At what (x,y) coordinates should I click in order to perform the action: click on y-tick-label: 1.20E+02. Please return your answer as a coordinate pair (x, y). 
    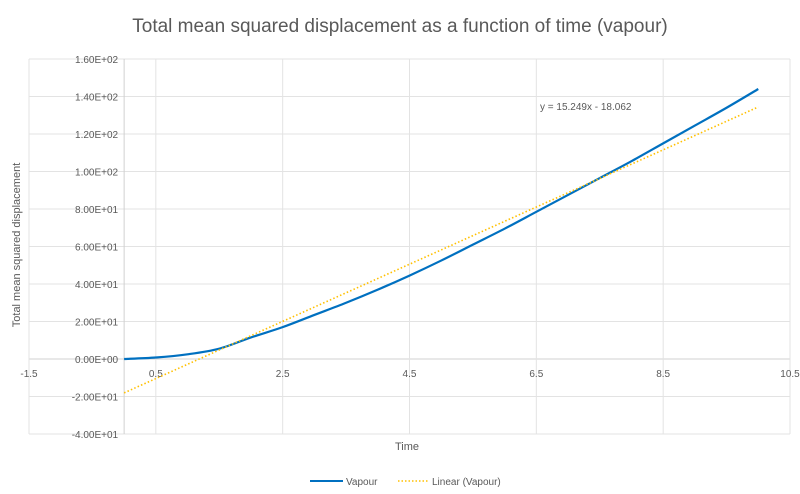
    Looking at the image, I should click on (97, 135).